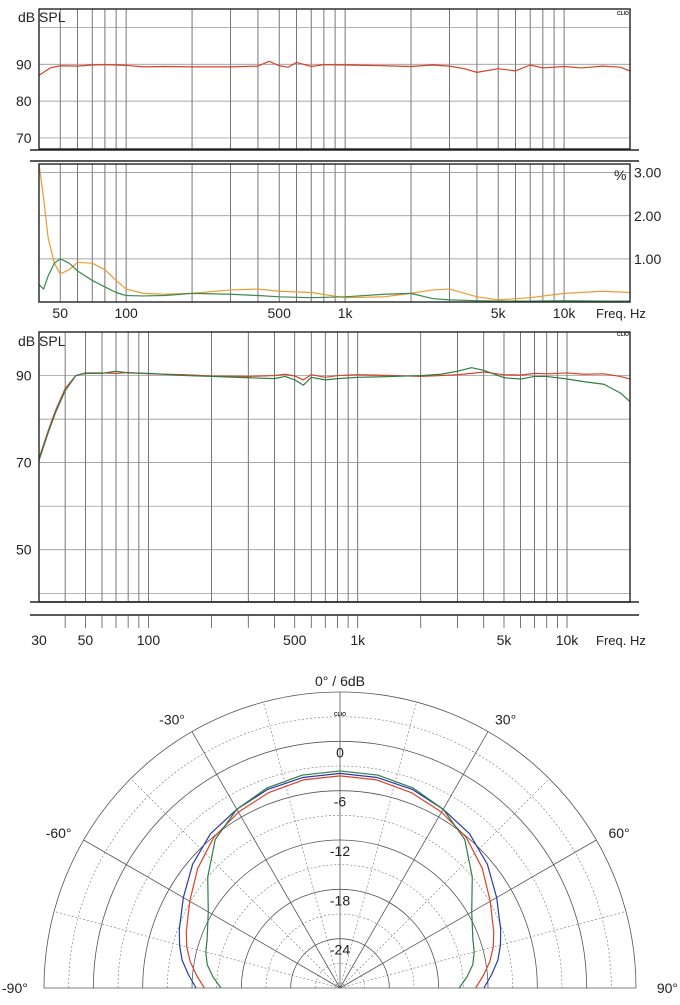 Image resolution: width=680 pixels, height=1005 pixels. I want to click on distortion-xtick-label: 100, so click(126, 313).